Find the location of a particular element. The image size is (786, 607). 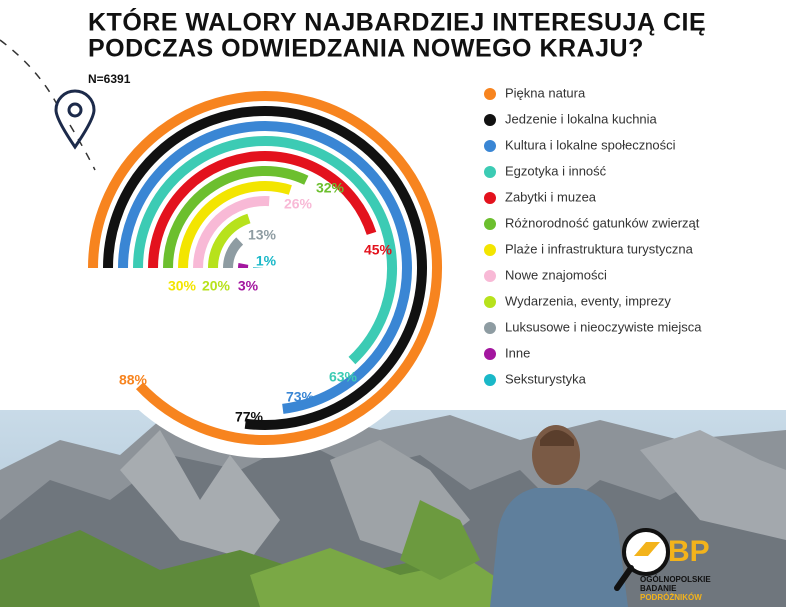

decoration is located at coordinates (48, 105).